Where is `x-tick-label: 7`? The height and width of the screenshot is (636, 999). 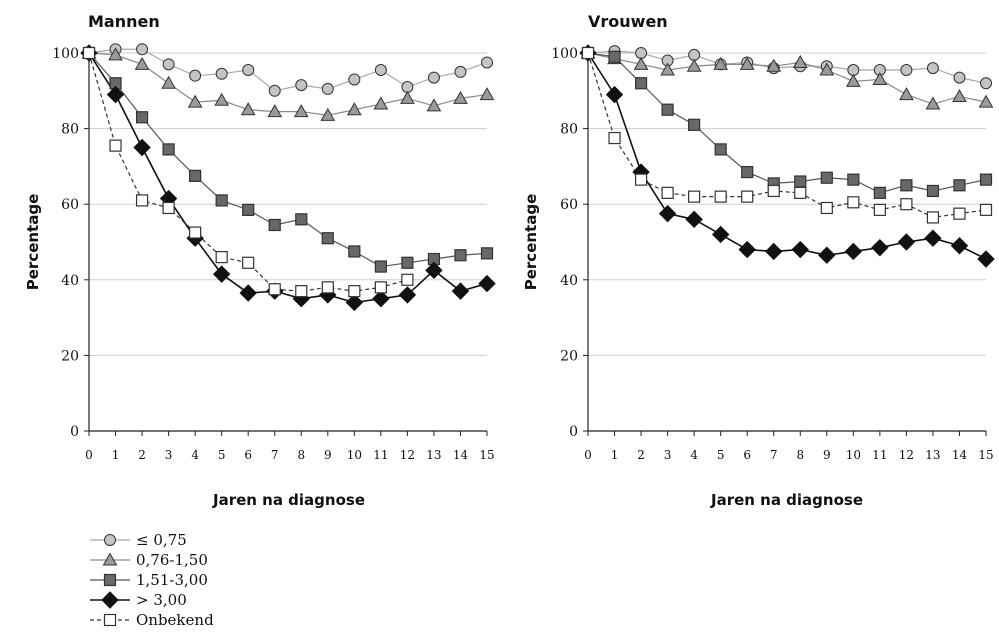 x-tick-label: 7 is located at coordinates (774, 455).